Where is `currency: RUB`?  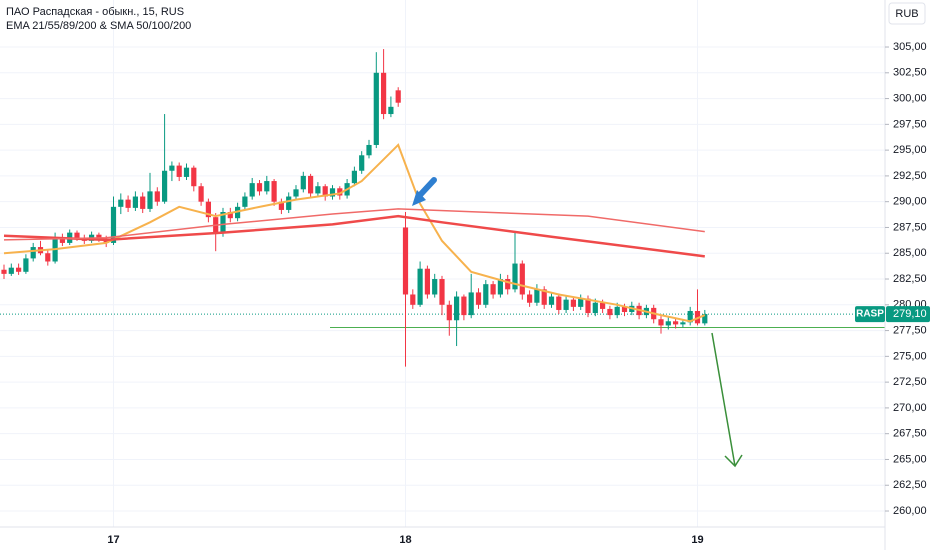 currency: RUB is located at coordinates (906, 14).